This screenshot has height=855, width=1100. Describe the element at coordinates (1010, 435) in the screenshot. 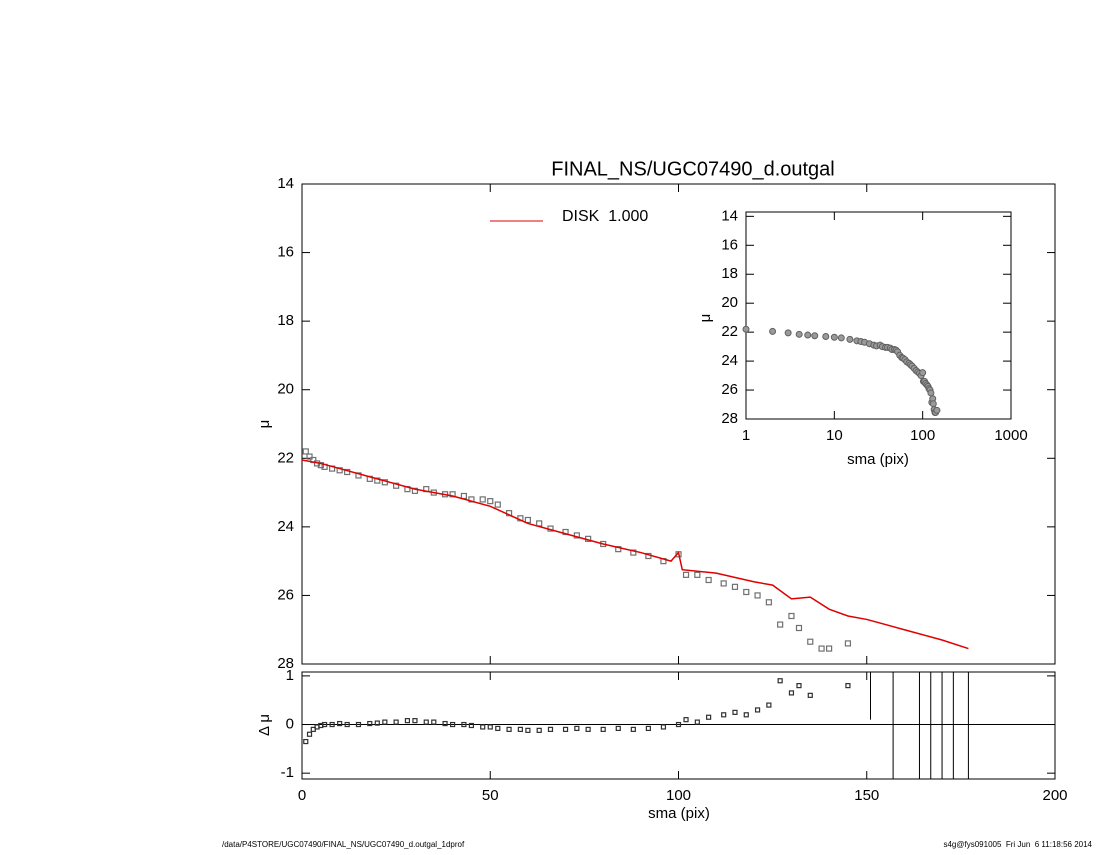

I see `x-tick-label: 1000` at that location.